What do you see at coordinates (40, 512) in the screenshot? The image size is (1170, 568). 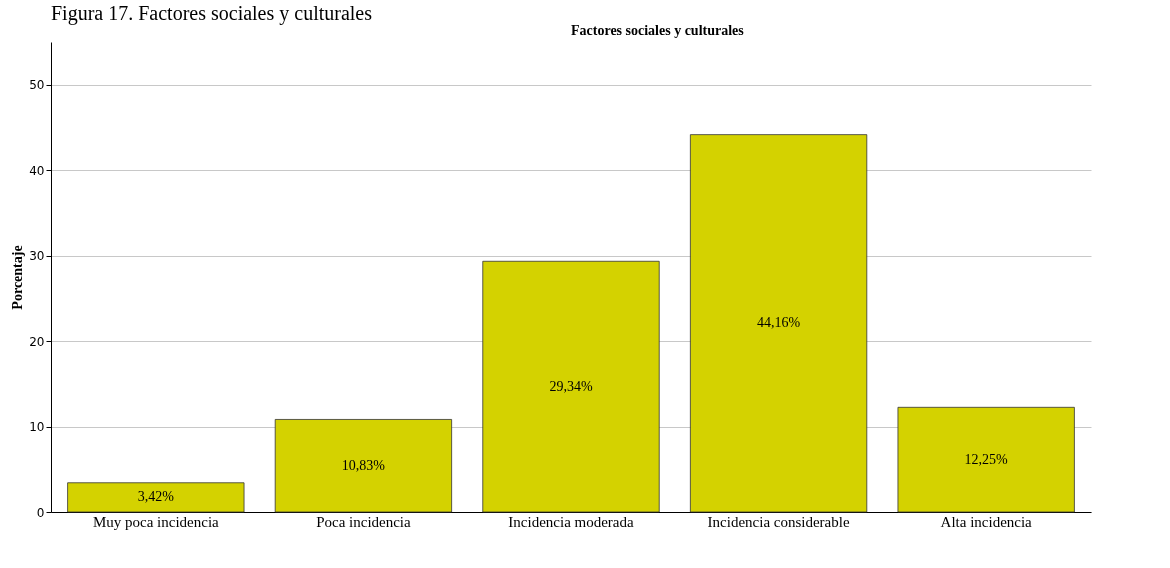 I see `y-tick-label: 0` at bounding box center [40, 512].